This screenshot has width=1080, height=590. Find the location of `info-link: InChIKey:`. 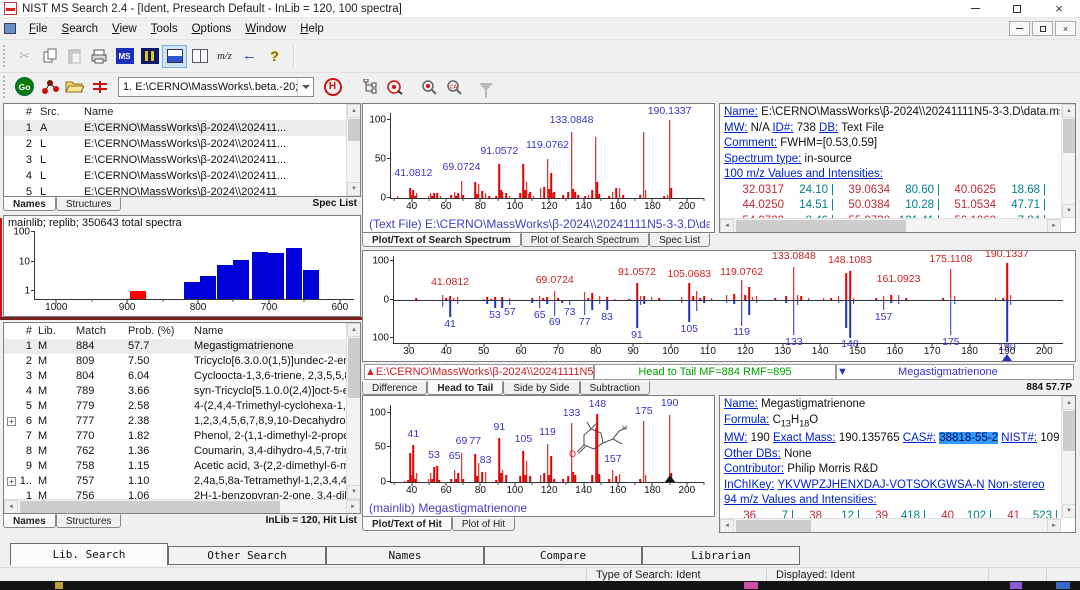

info-link: InChIKey: is located at coordinates (749, 484).